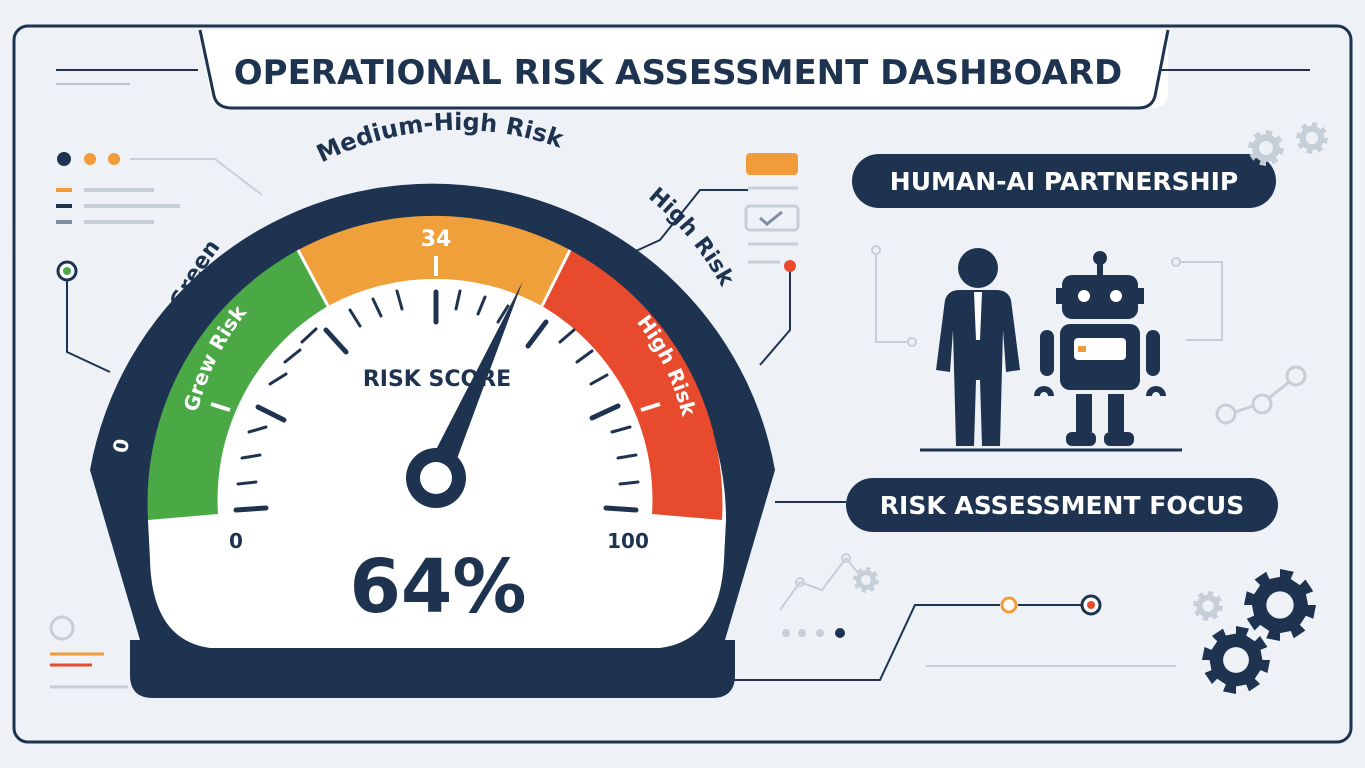  I want to click on title-banner: OPERATIONAL RISK ASSESSMENT DASHBOARD, so click(684, 69).